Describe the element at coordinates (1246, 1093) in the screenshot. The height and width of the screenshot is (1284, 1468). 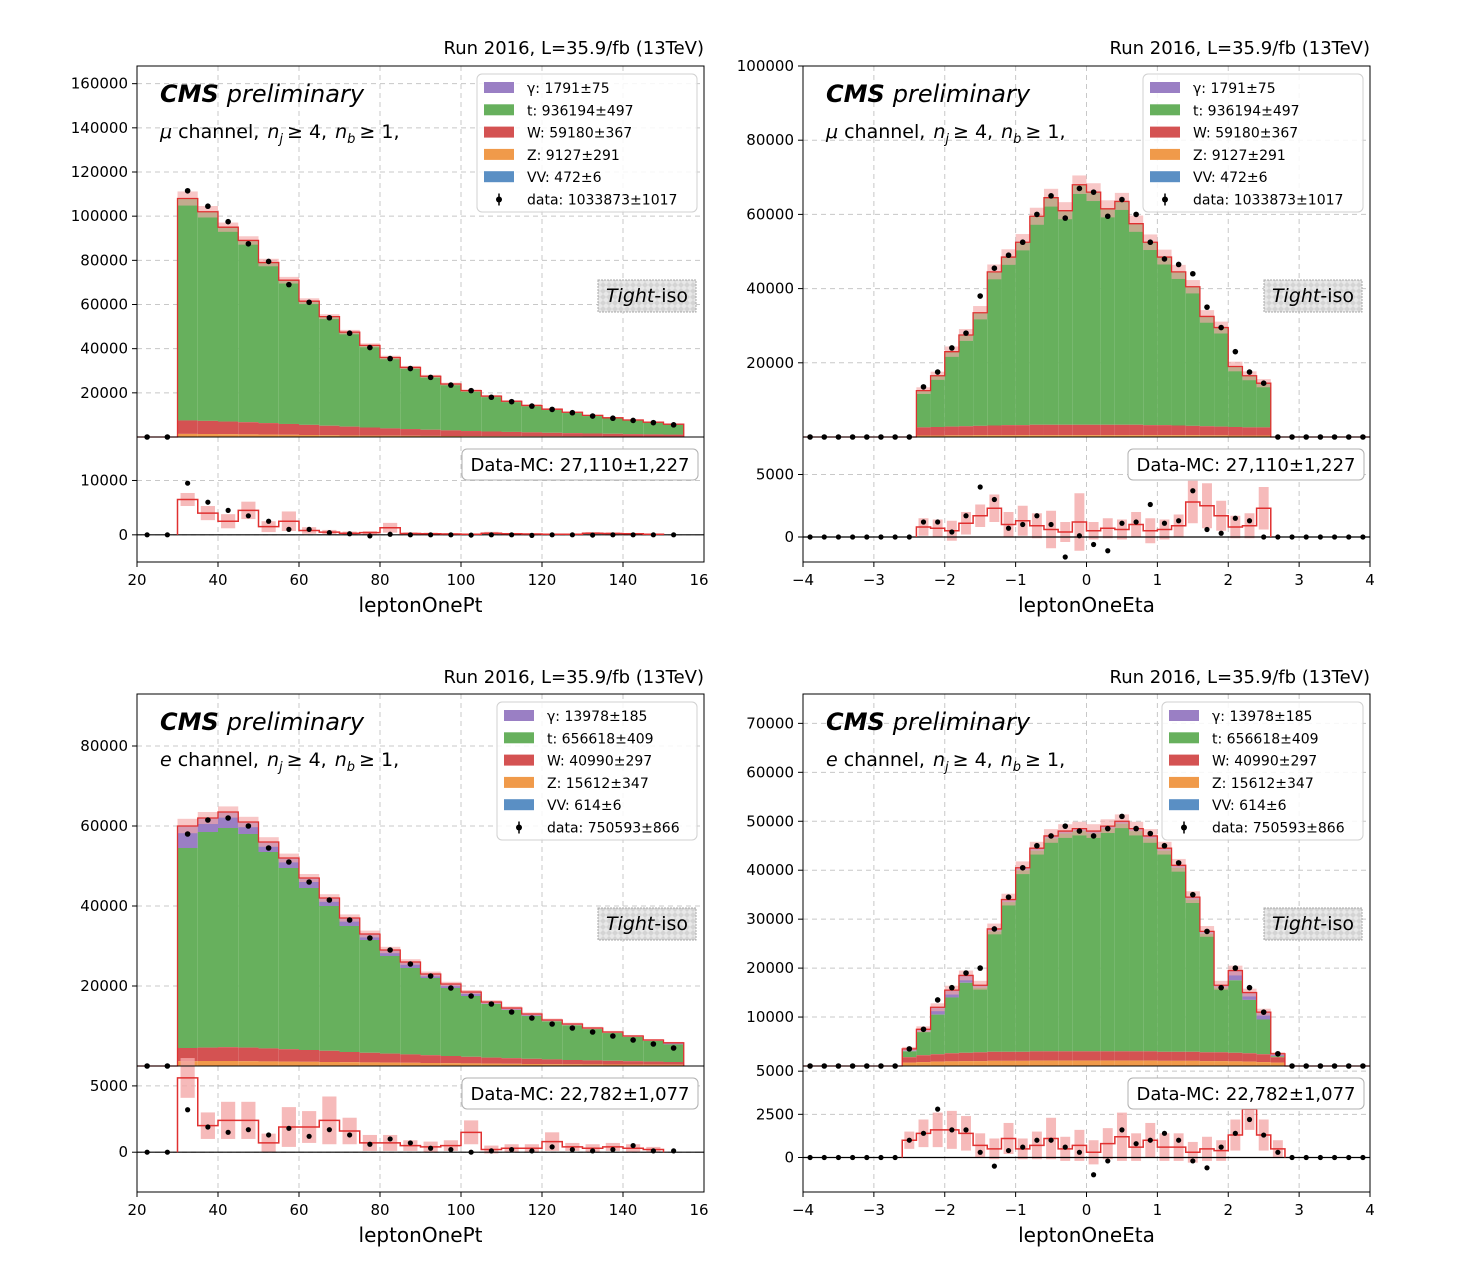
I see `data-mc-box: Data-MC: 22,782±1,077` at that location.